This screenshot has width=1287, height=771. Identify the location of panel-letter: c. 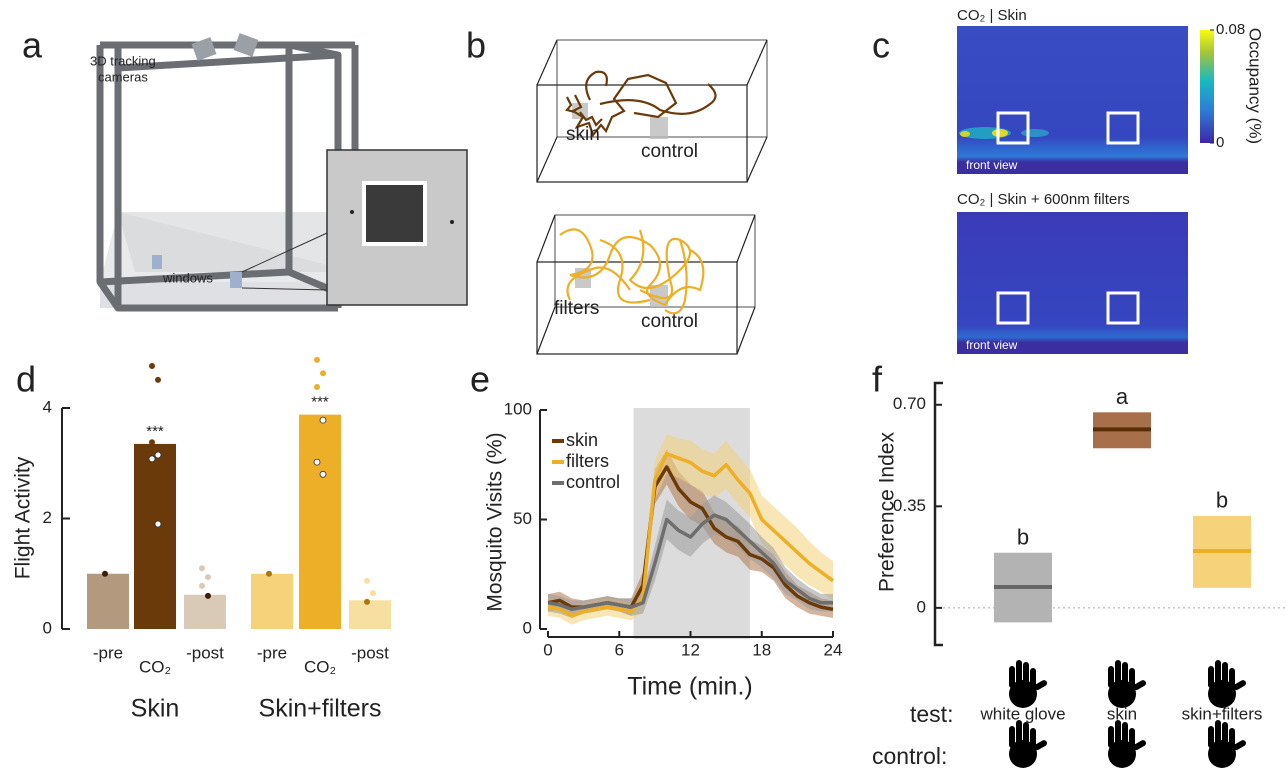
(881, 45).